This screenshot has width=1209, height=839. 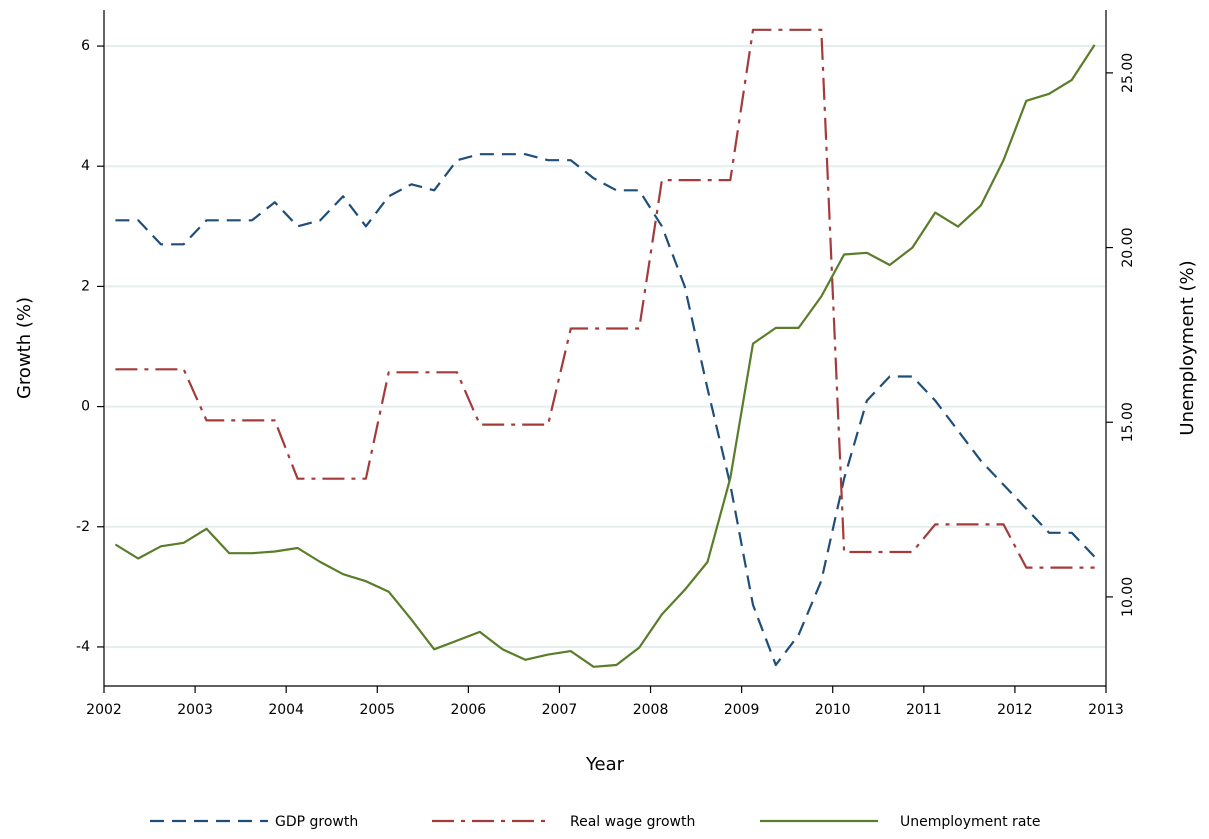 I want to click on y-tick-label: 4, so click(x=85, y=166).